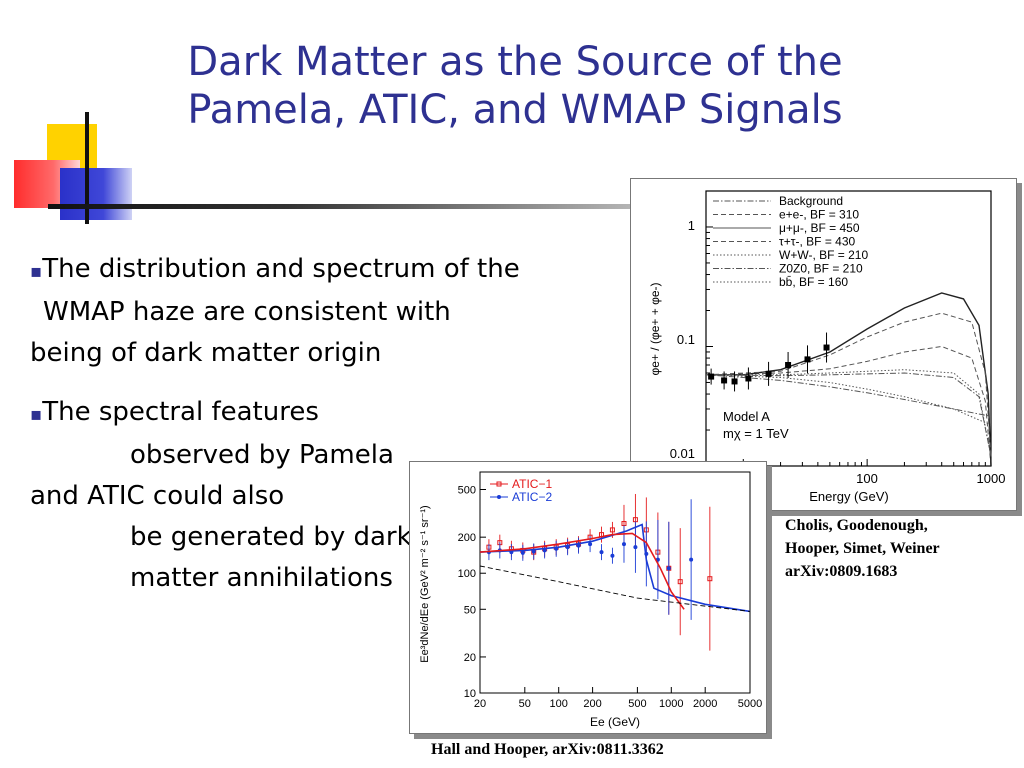 Image resolution: width=1024 pixels, height=768 pixels. Describe the element at coordinates (262, 455) in the screenshot. I see `bullet-2-line-2: observed by Pamela` at that location.